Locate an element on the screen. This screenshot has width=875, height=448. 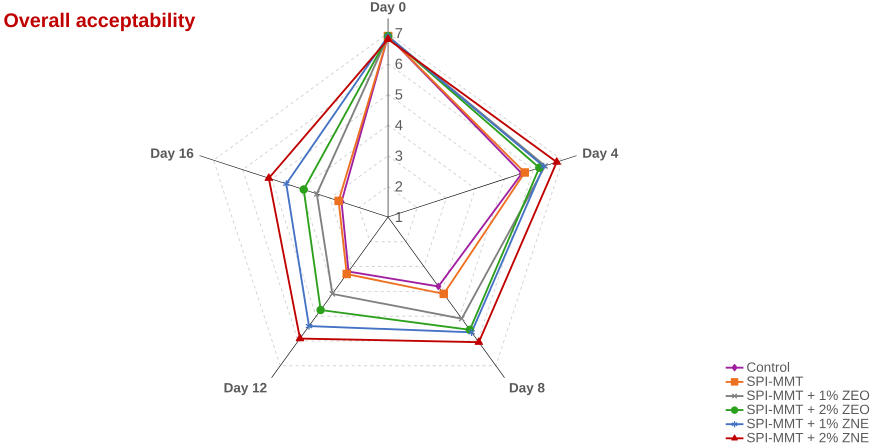
legend-label: SPI-MMT is located at coordinates (775, 381).